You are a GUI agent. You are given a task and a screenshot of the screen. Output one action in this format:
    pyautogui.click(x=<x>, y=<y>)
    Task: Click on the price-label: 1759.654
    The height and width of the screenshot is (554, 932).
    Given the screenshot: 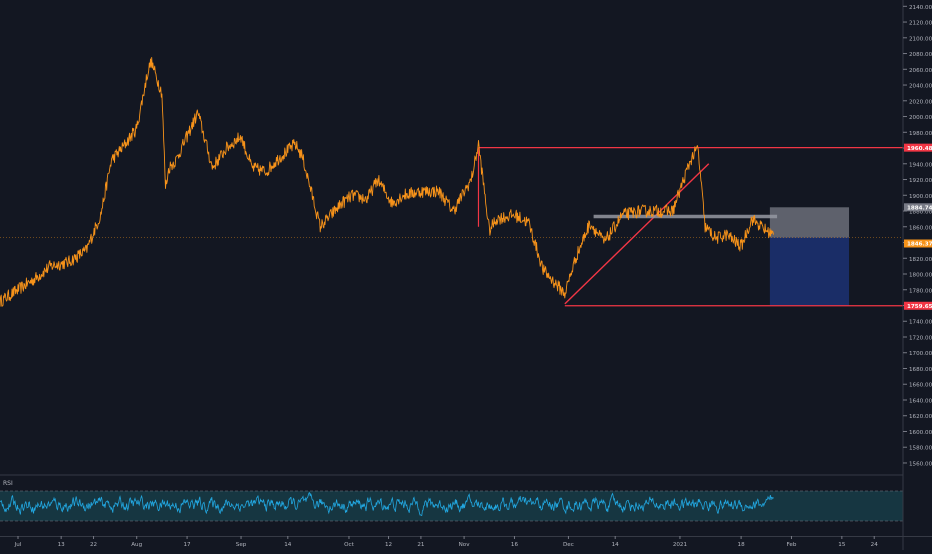 What is the action you would take?
    pyautogui.click(x=919, y=307)
    